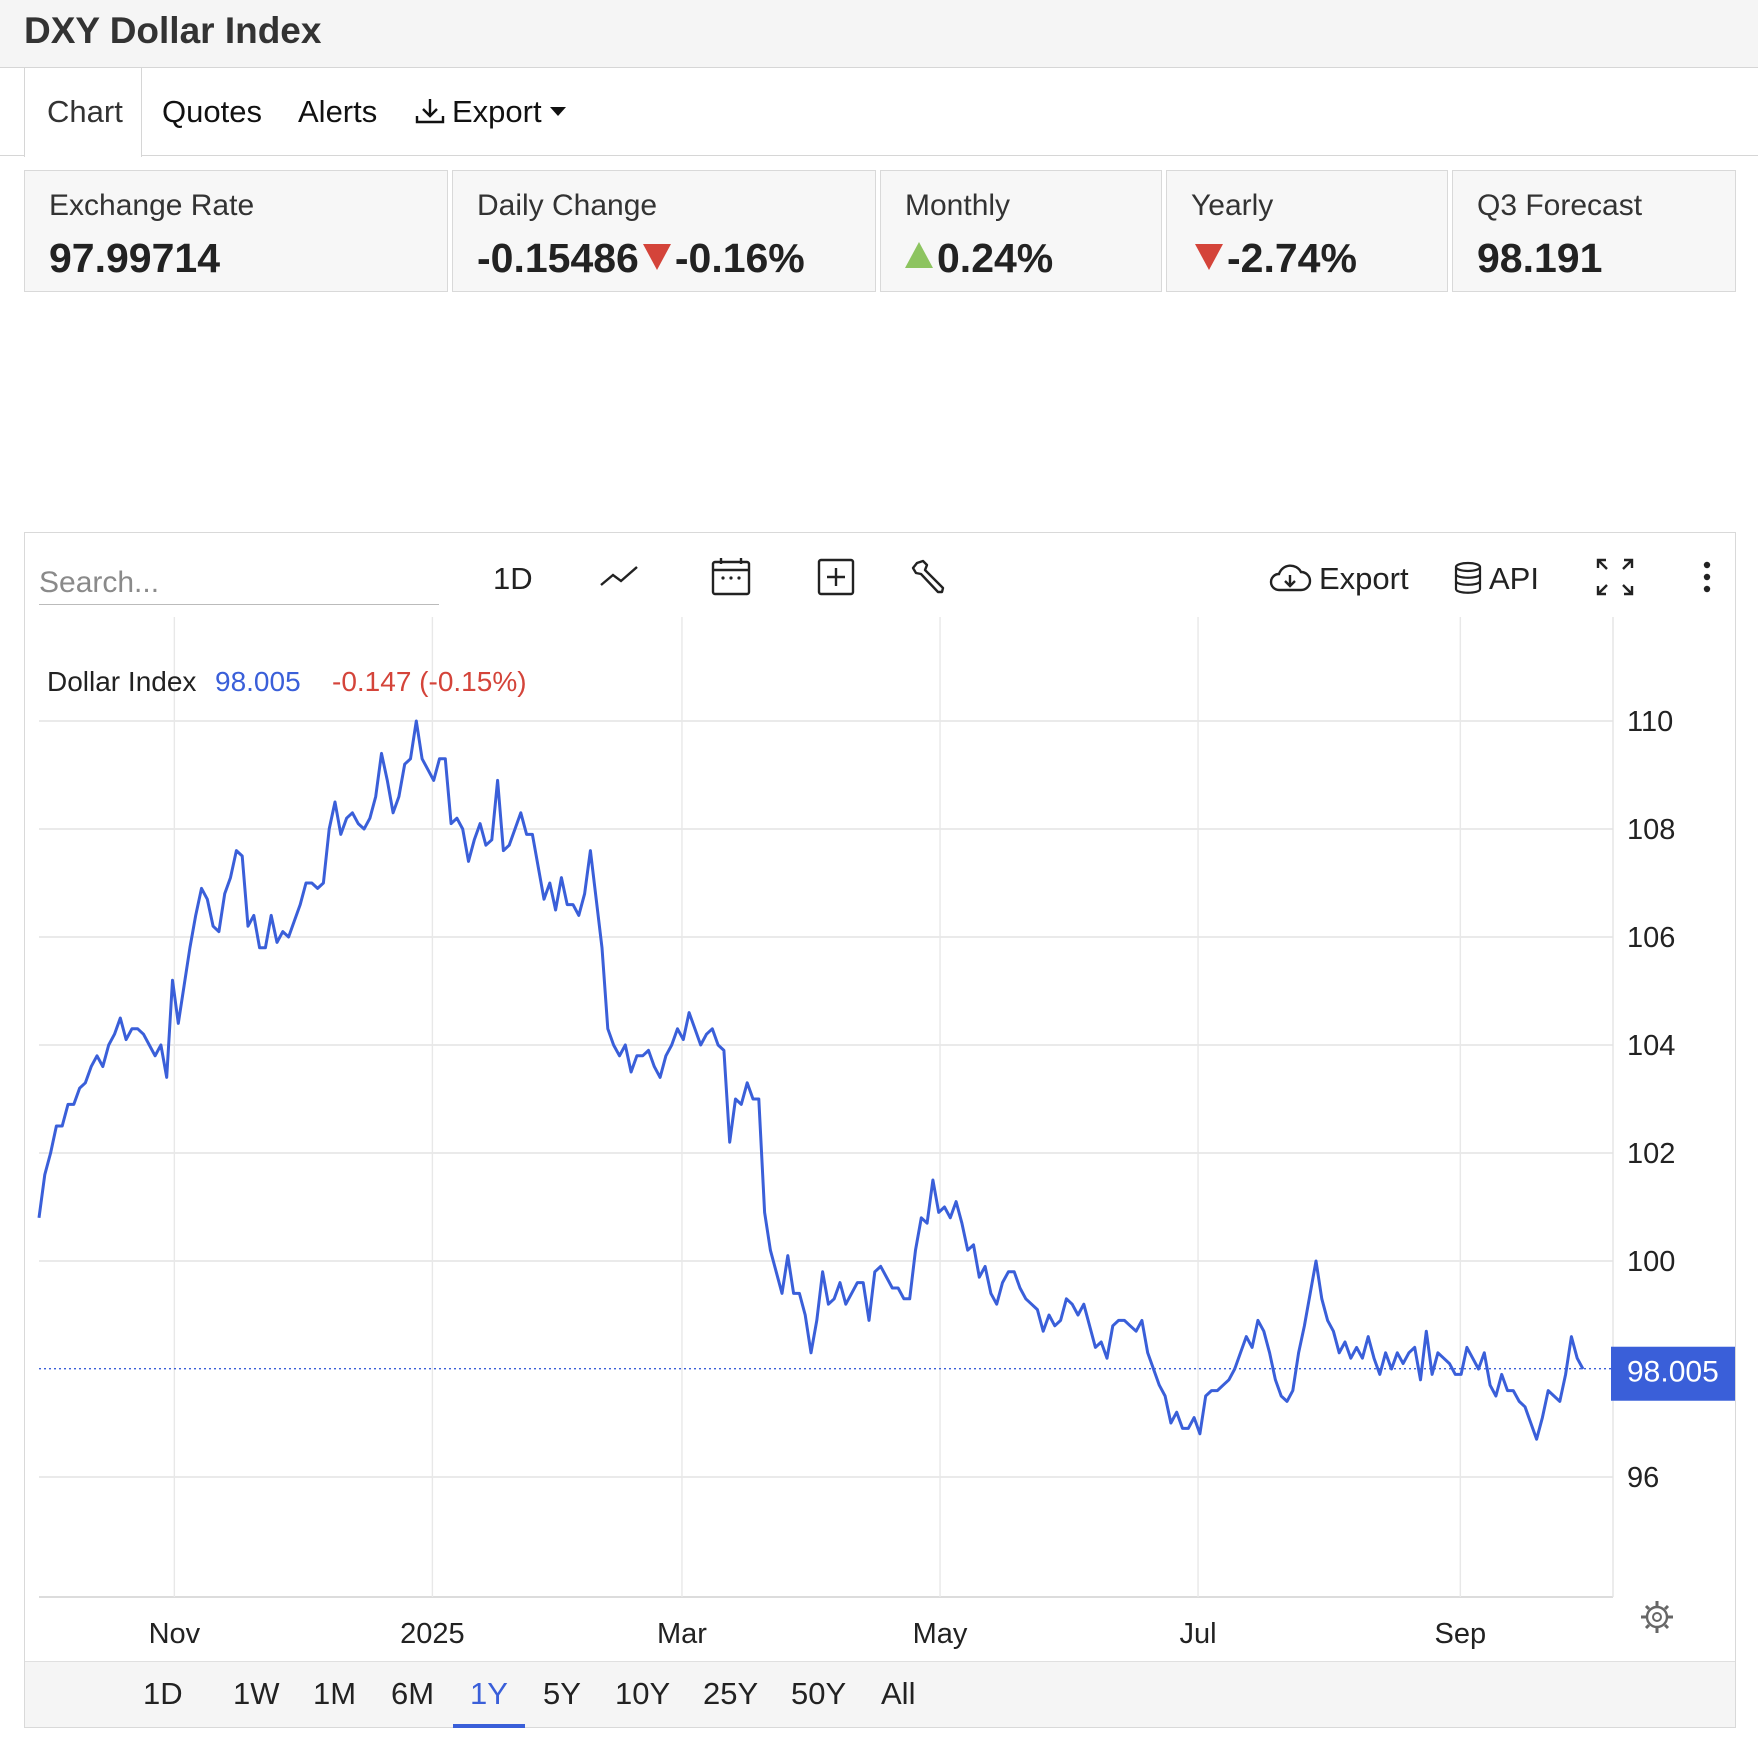 Image resolution: width=1758 pixels, height=1738 pixels. Describe the element at coordinates (1021, 231) in the screenshot. I see `stat-monthly: Monthly 0.24%` at that location.